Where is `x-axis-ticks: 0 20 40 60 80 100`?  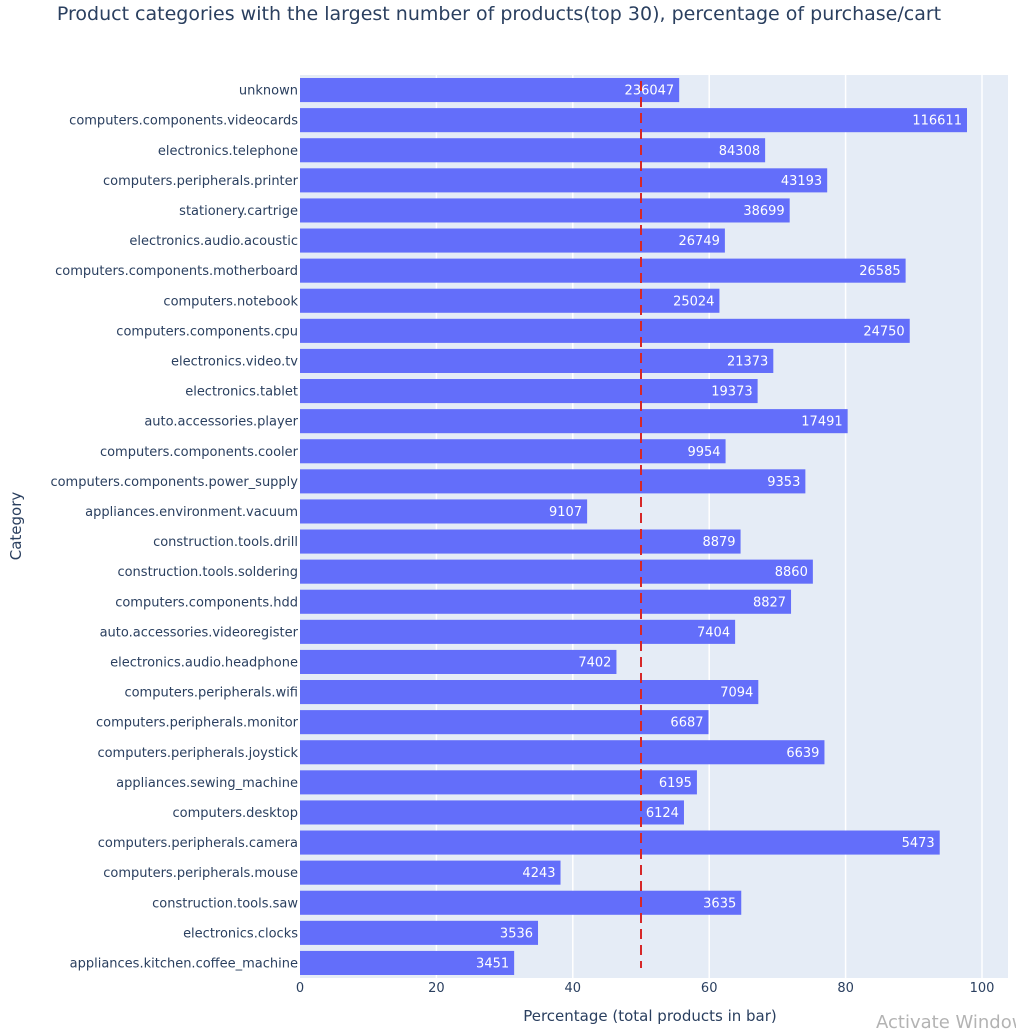 x-axis-ticks: 0 20 40 60 80 100 is located at coordinates (645, 988).